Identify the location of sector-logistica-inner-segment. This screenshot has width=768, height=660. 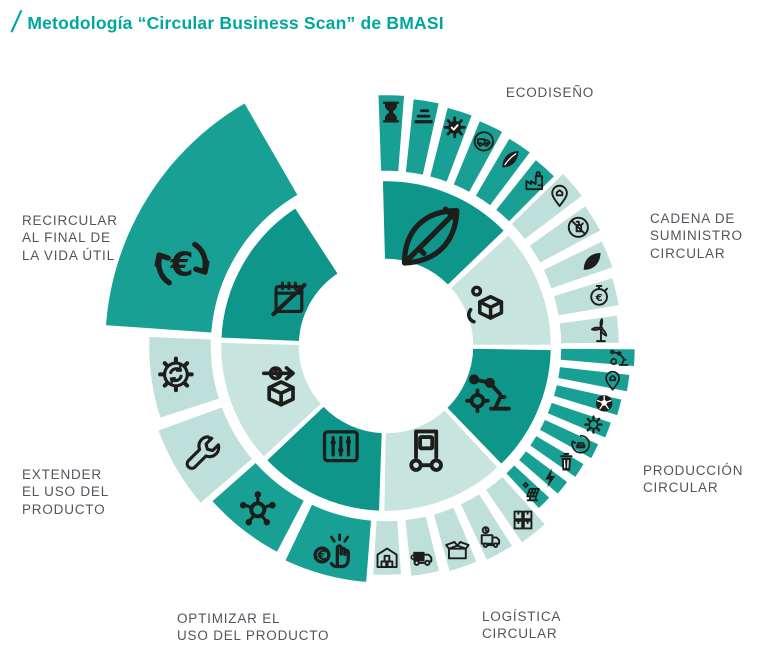
(441, 460).